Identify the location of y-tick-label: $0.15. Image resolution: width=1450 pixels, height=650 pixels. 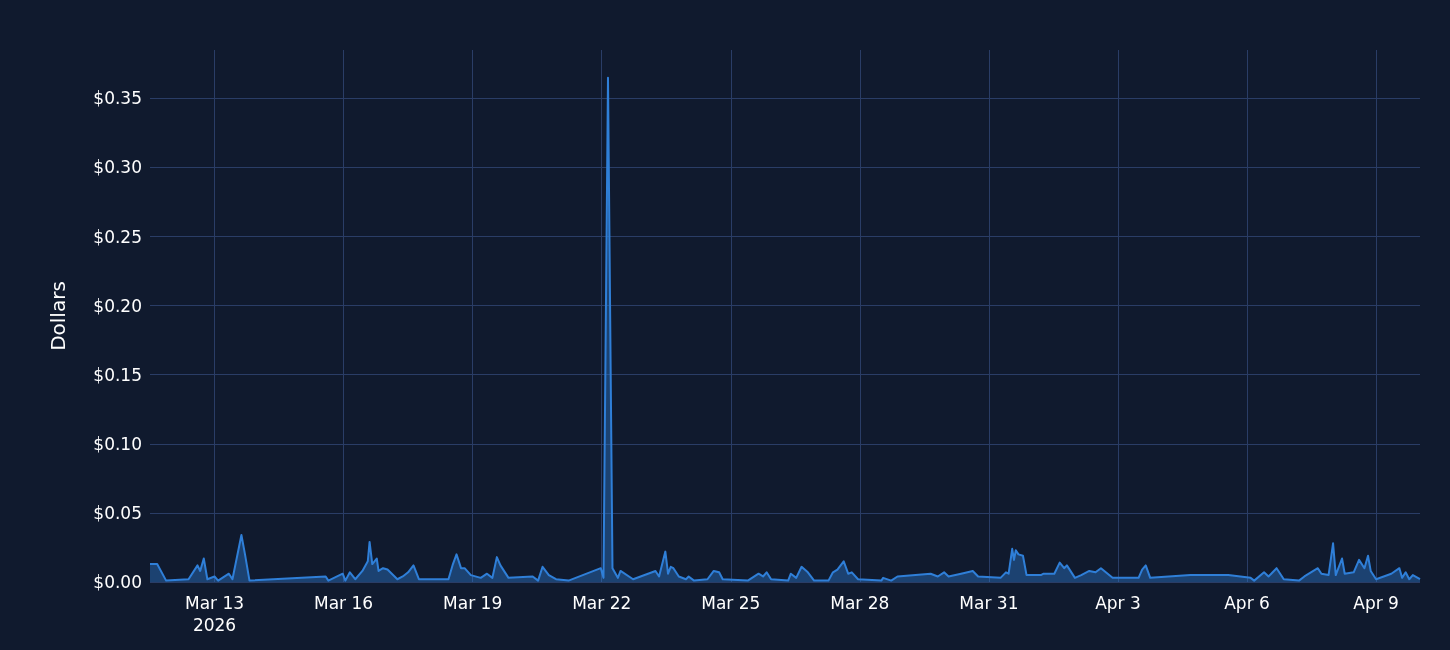
(117, 374).